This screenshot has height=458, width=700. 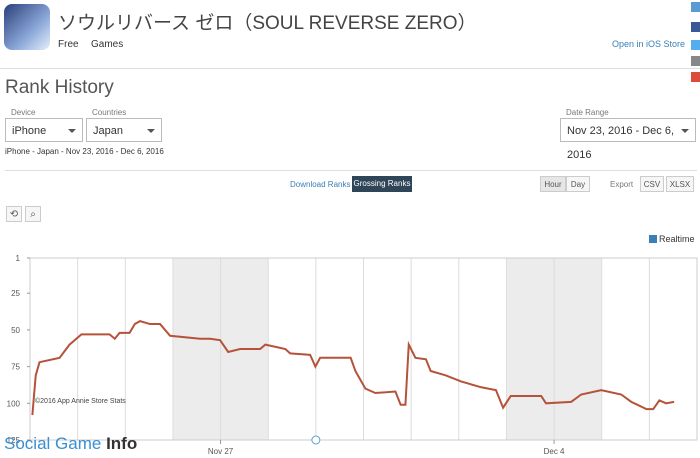 I want to click on countries-label: Countries, so click(x=109, y=112).